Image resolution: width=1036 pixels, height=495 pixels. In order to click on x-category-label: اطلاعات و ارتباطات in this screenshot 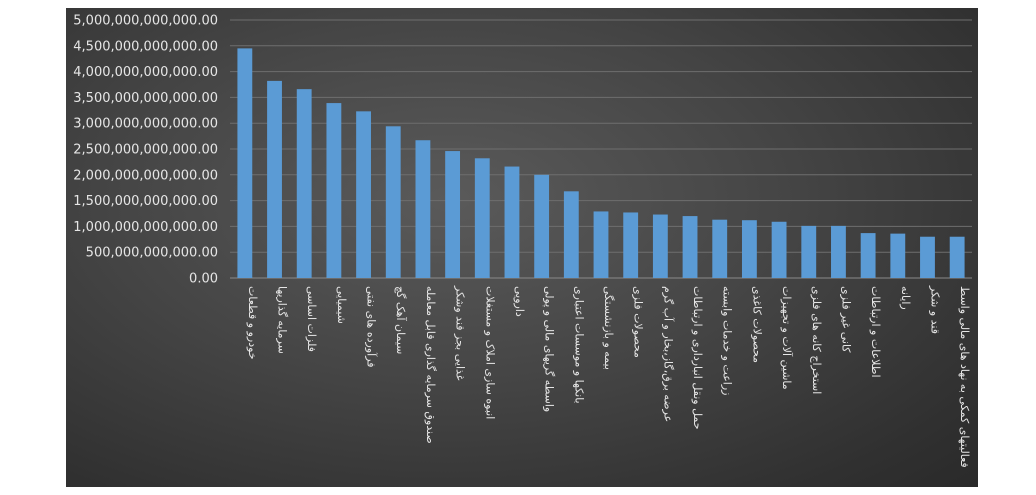, I will do `click(875, 332)`.